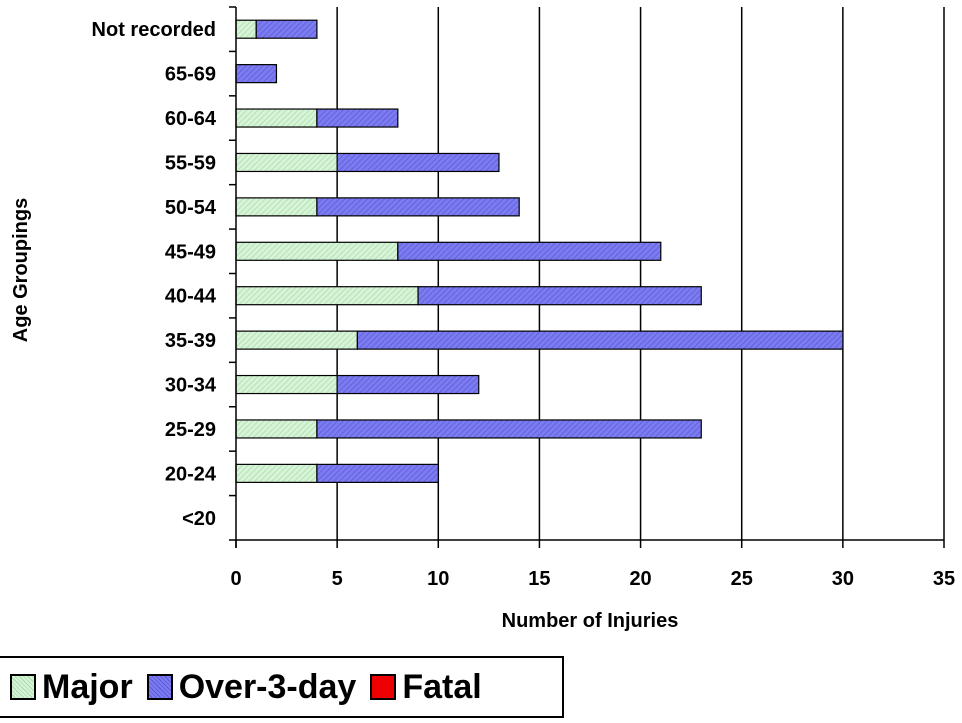  What do you see at coordinates (191, 474) in the screenshot?
I see `y-tick-label: 20-24` at bounding box center [191, 474].